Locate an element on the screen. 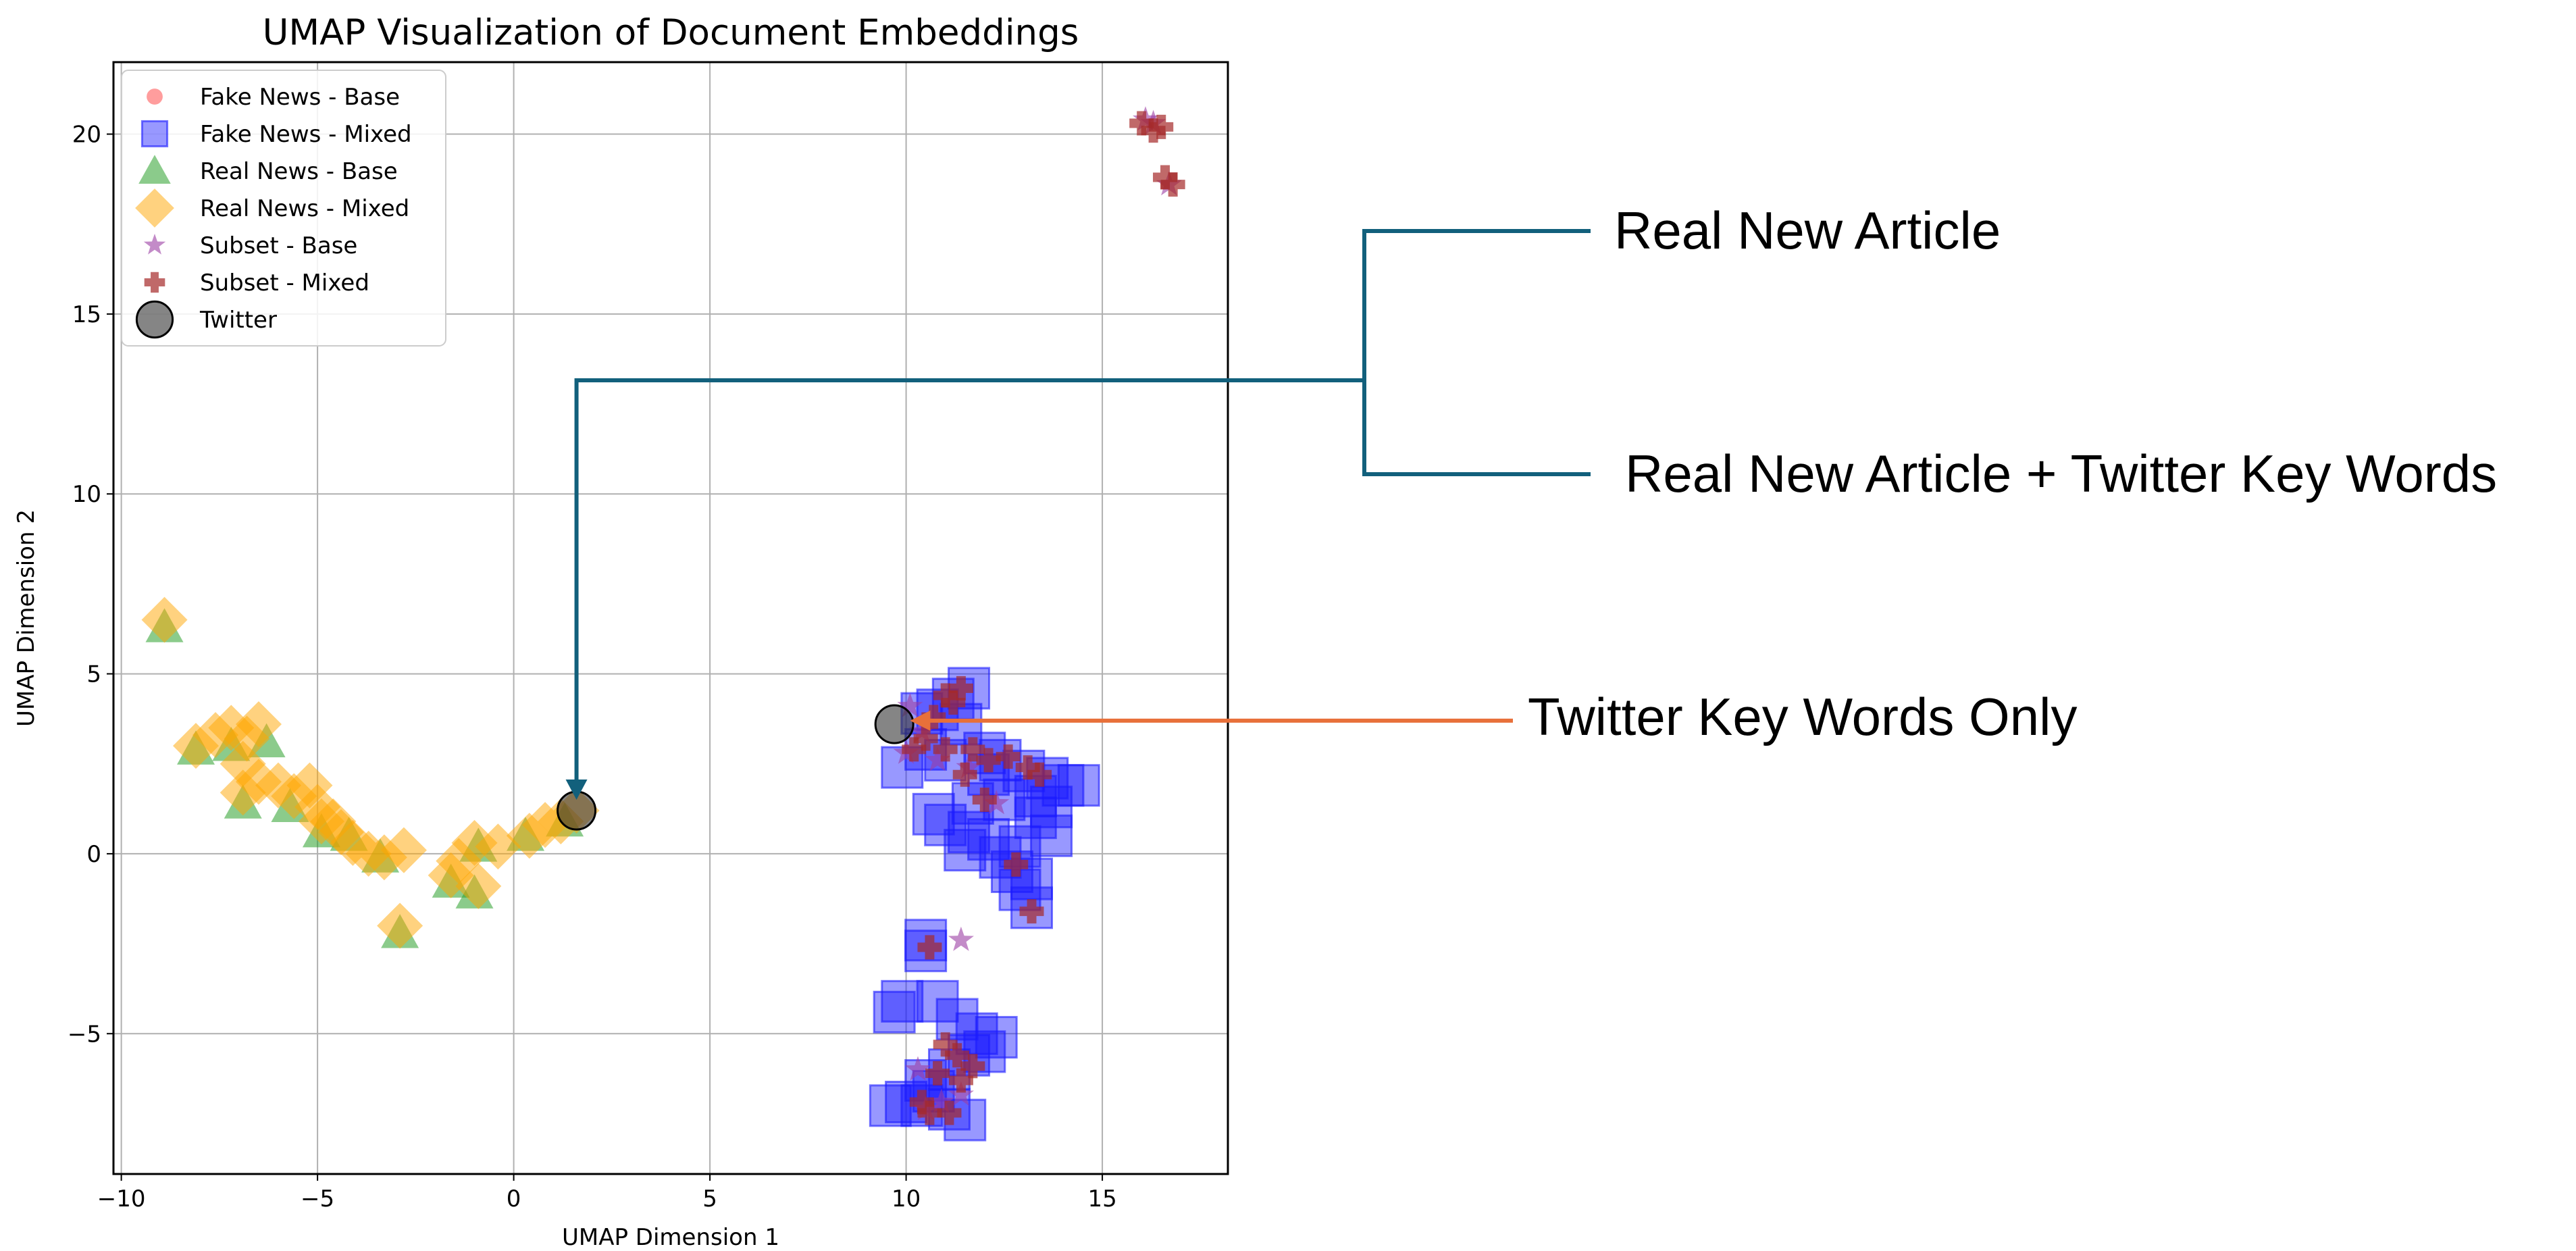 This screenshot has width=2576, height=1251. x-tick-label: −5 is located at coordinates (317, 1198).